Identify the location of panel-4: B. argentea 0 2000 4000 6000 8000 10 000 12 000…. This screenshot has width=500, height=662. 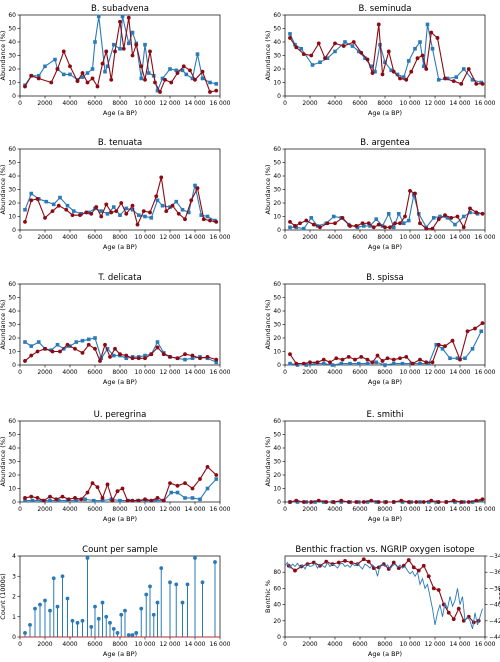
(380, 194).